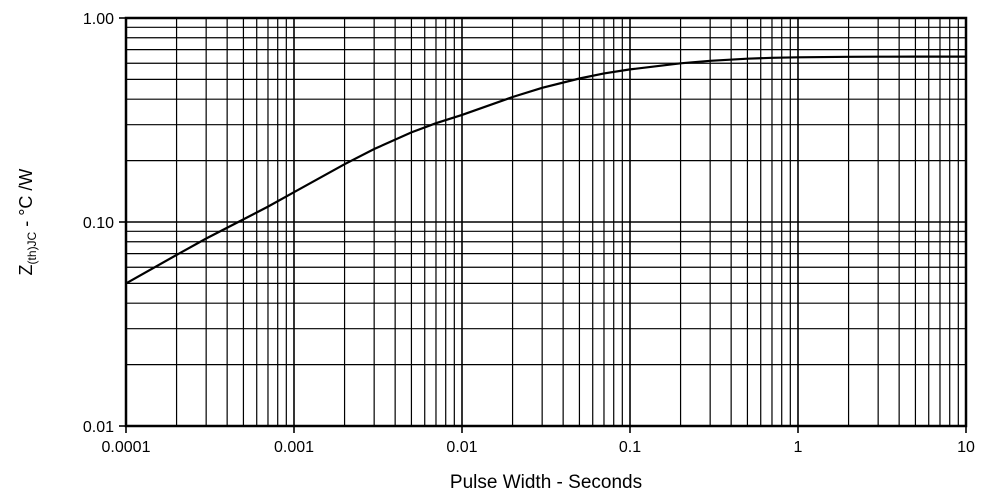 The width and height of the screenshot is (984, 493). Describe the element at coordinates (461, 447) in the screenshot. I see `x-tick-label: 0.01` at that location.